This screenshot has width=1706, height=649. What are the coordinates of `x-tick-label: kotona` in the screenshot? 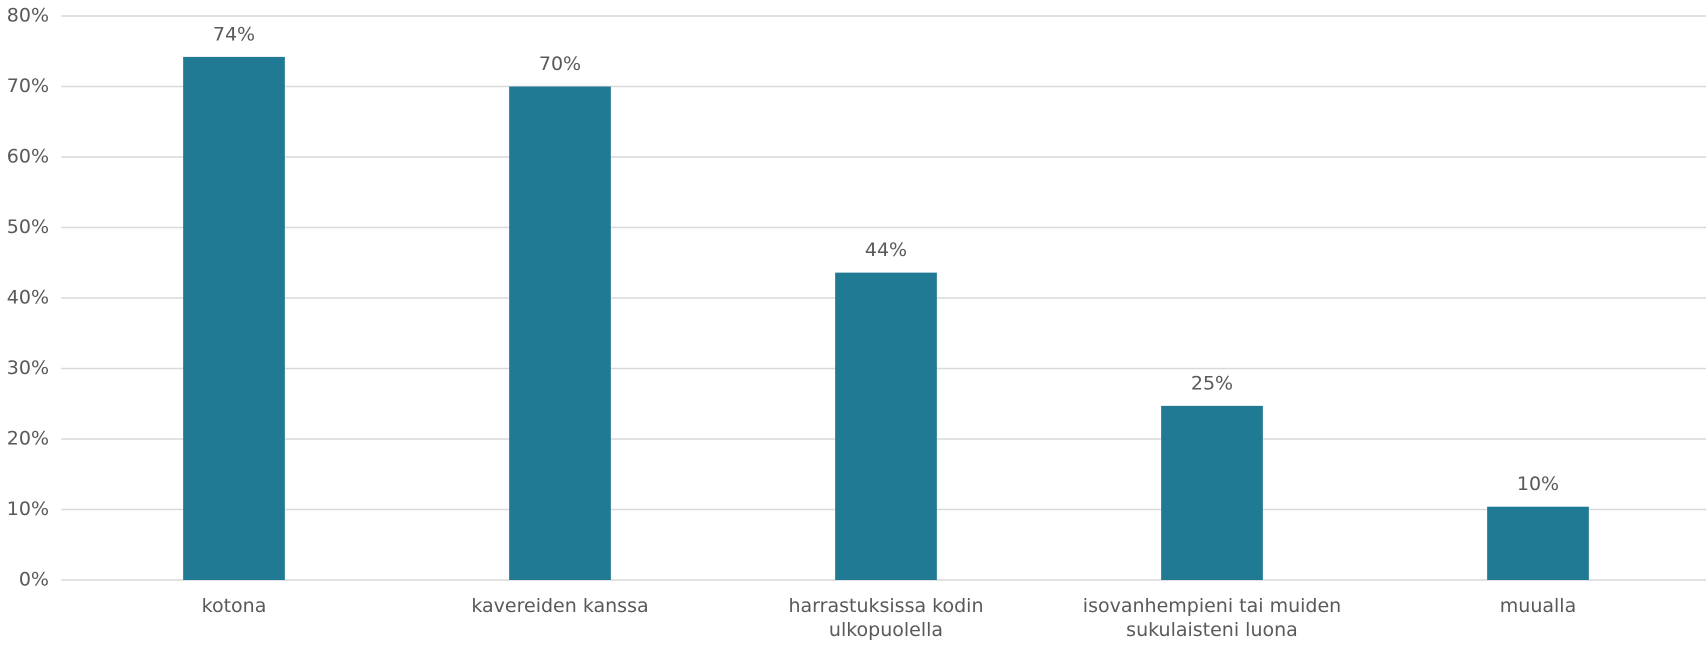 It's located at (234, 606).